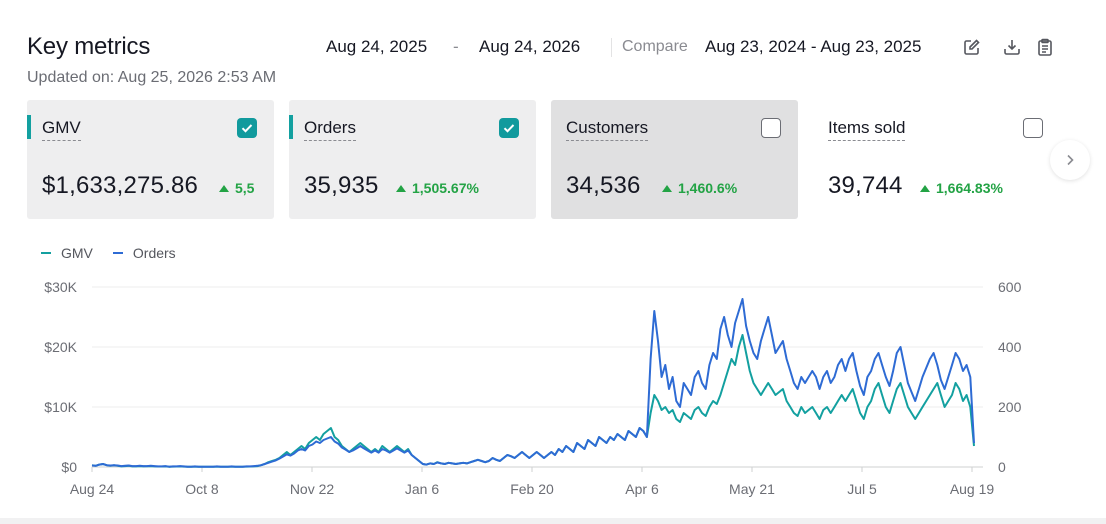 This screenshot has height=524, width=1106. What do you see at coordinates (813, 46) in the screenshot?
I see `compare-date-range: Aug 23, 2024 - Aug 23, 2025` at bounding box center [813, 46].